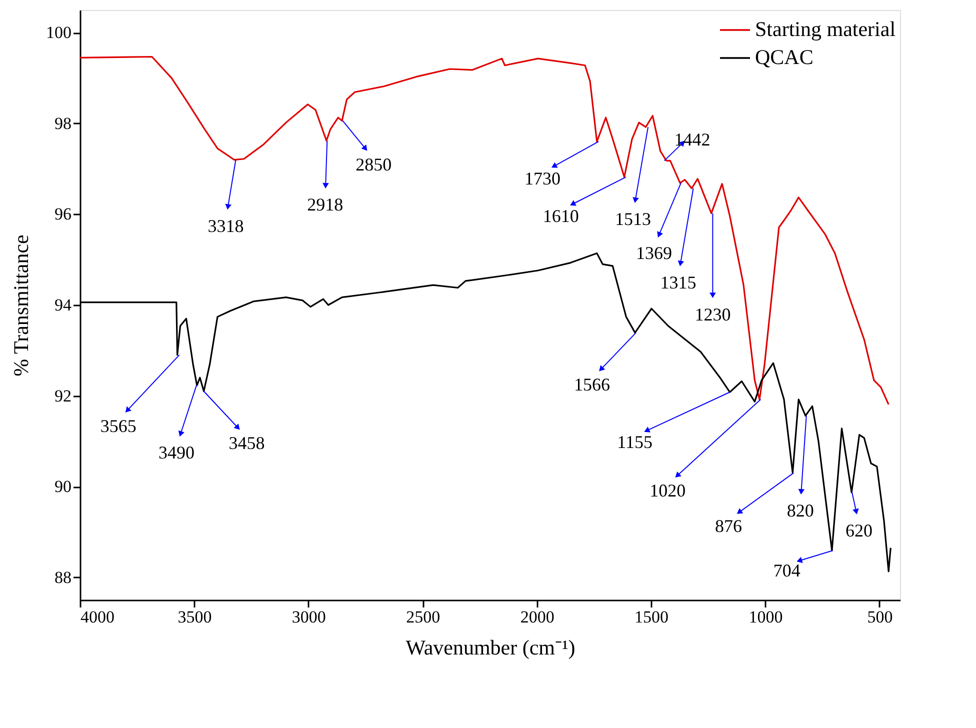 The width and height of the screenshot is (976, 728). I want to click on annotation: 876, so click(728, 526).